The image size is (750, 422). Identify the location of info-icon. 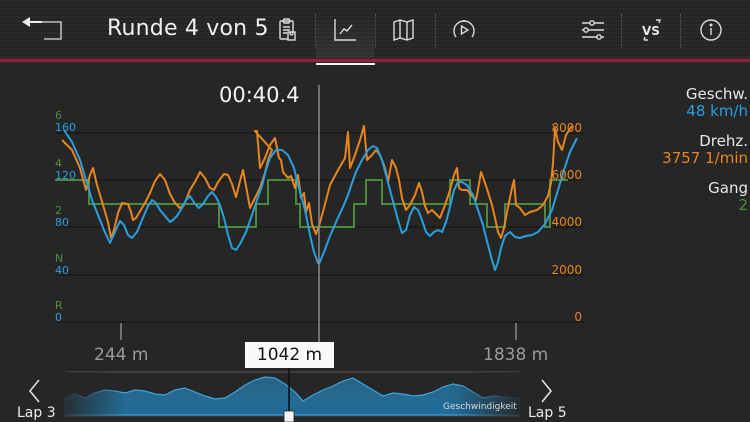
(711, 30).